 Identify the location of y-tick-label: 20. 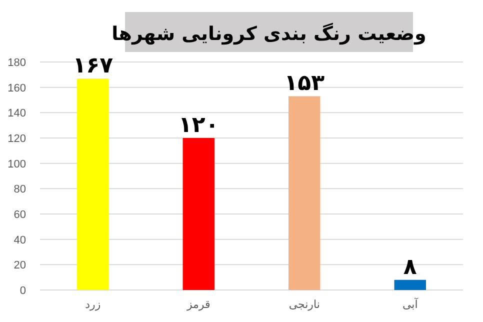
(20, 266).